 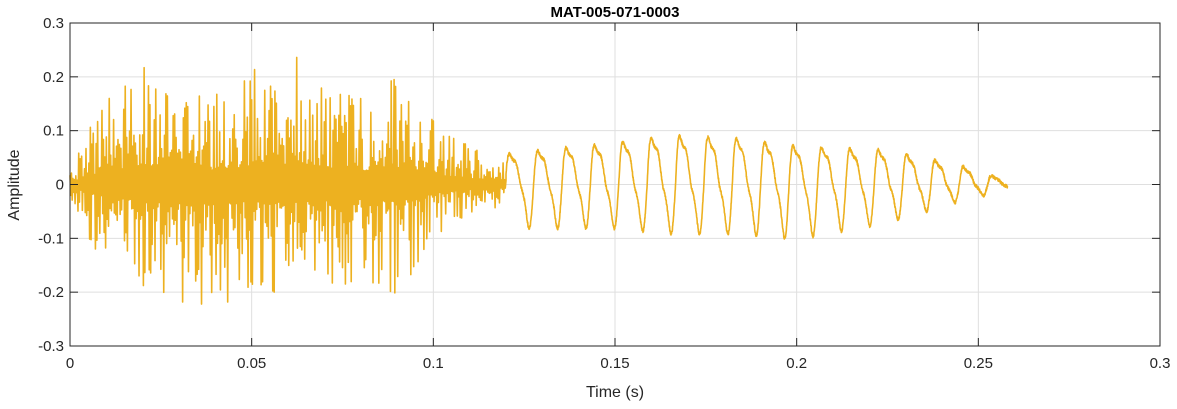 I want to click on y-tick-label: -0.2, so click(x=51, y=292).